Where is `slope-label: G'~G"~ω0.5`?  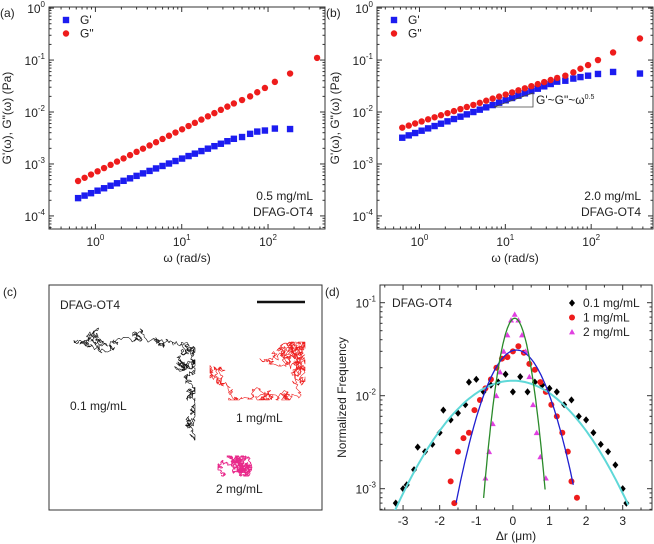 slope-label: G'~G"~ω0.5 is located at coordinates (565, 100).